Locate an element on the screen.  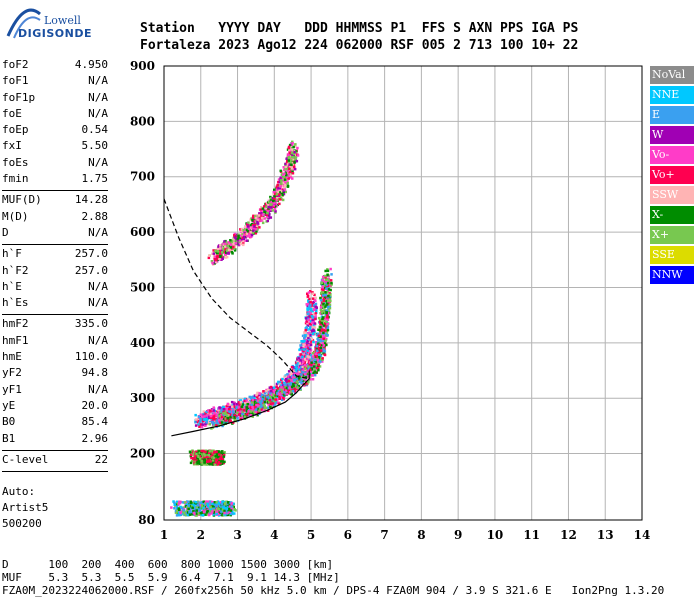
legend-item-x-: X- is located at coordinates (672, 215).